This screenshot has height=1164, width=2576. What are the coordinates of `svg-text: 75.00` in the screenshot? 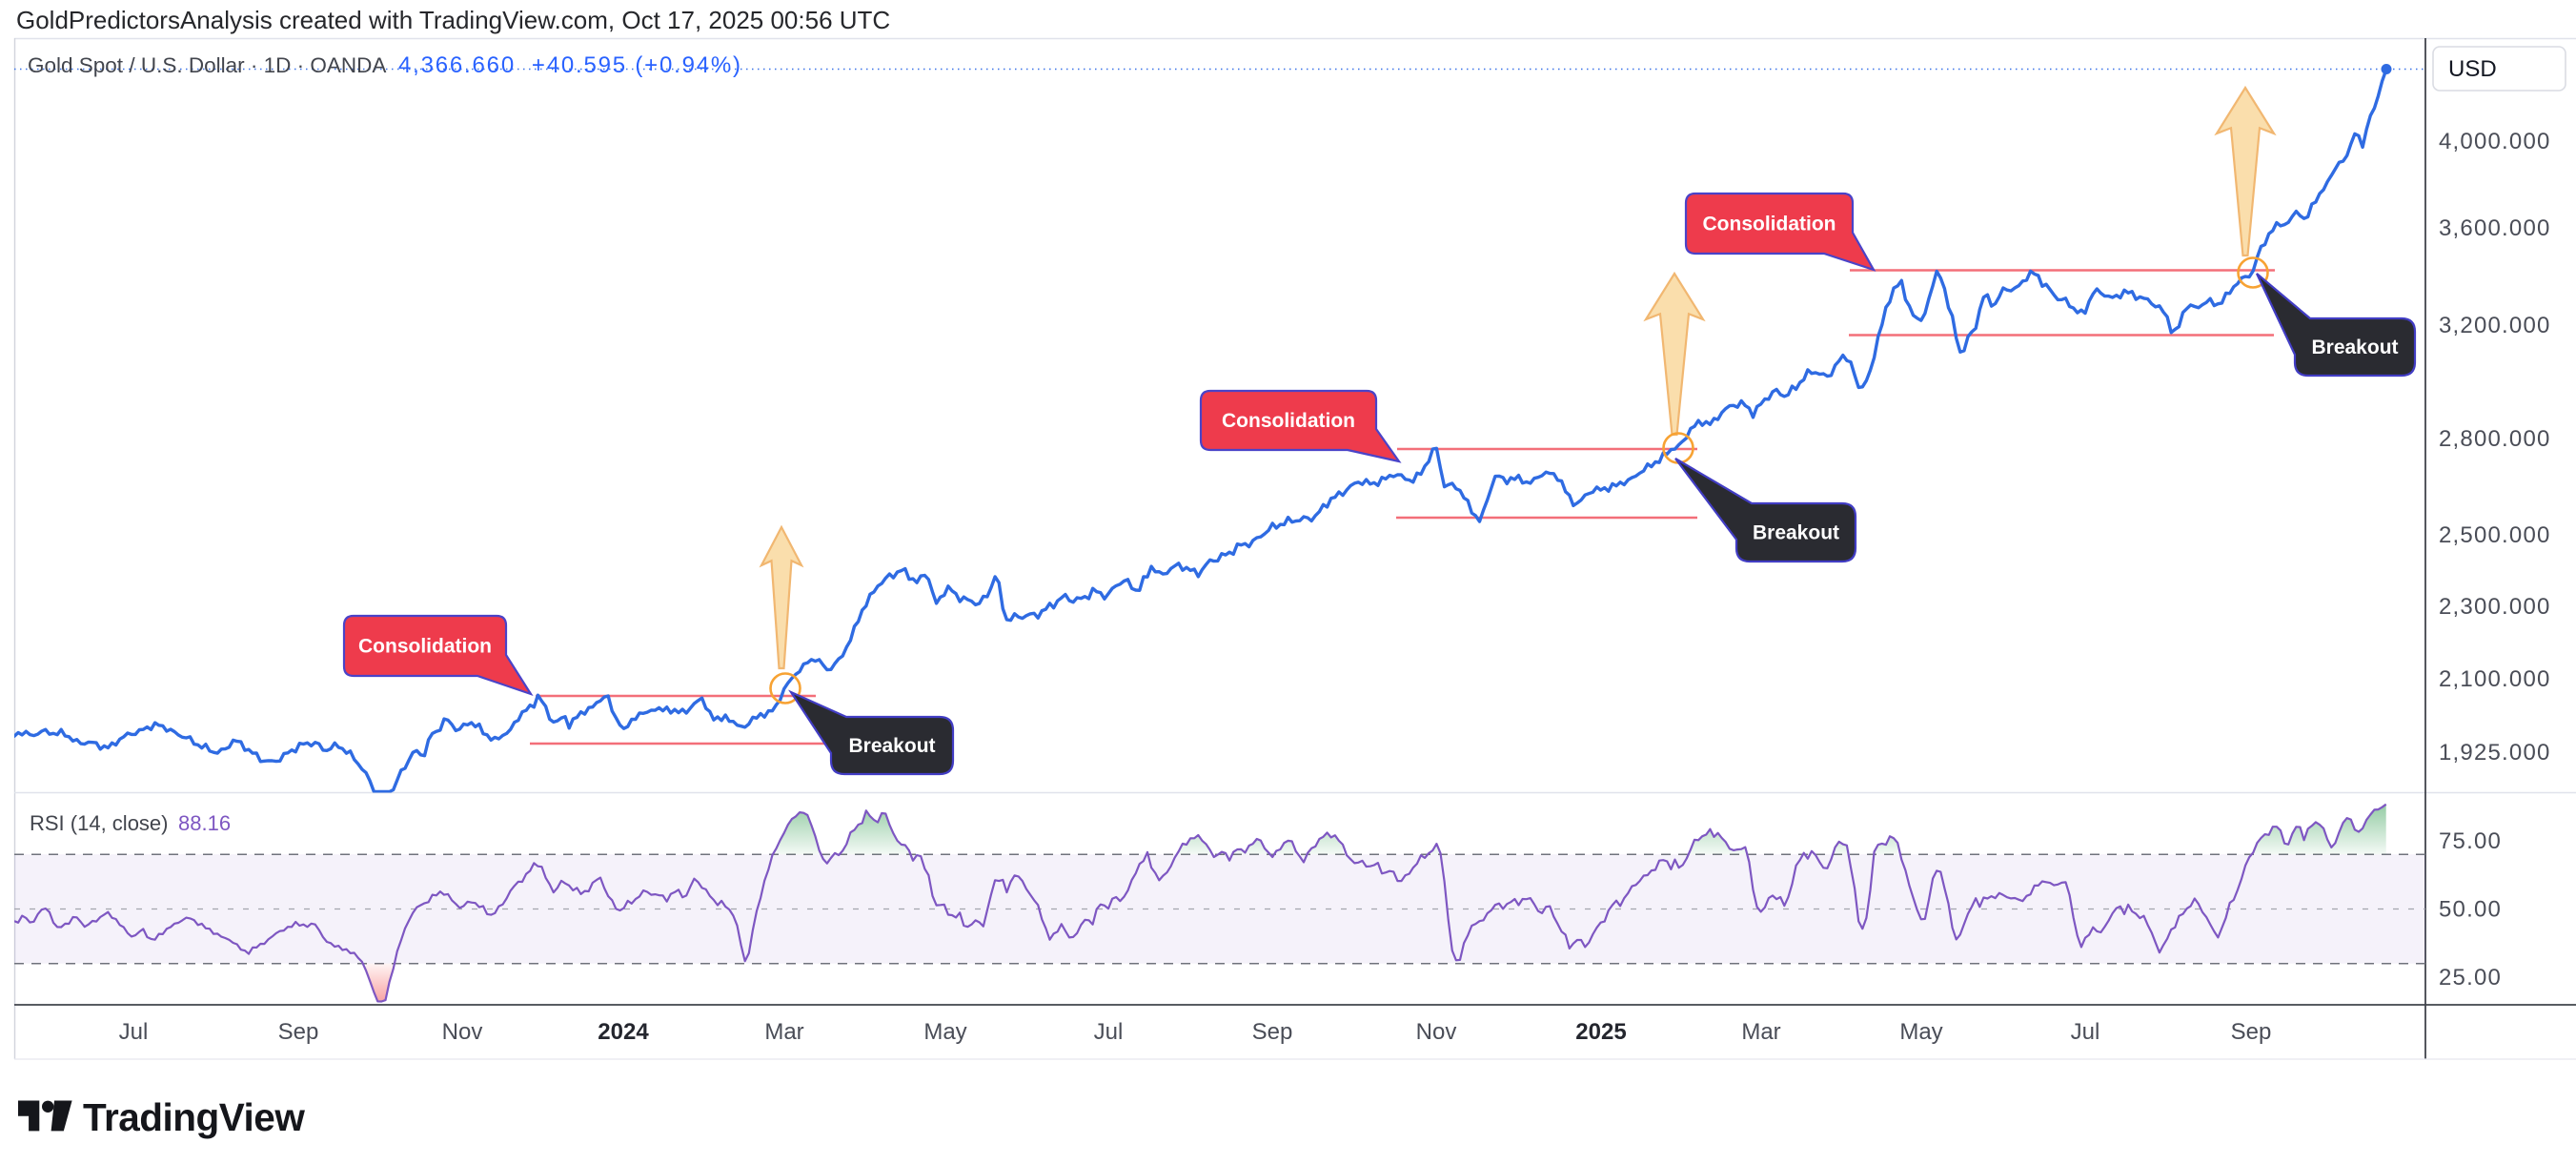 It's located at (2470, 841).